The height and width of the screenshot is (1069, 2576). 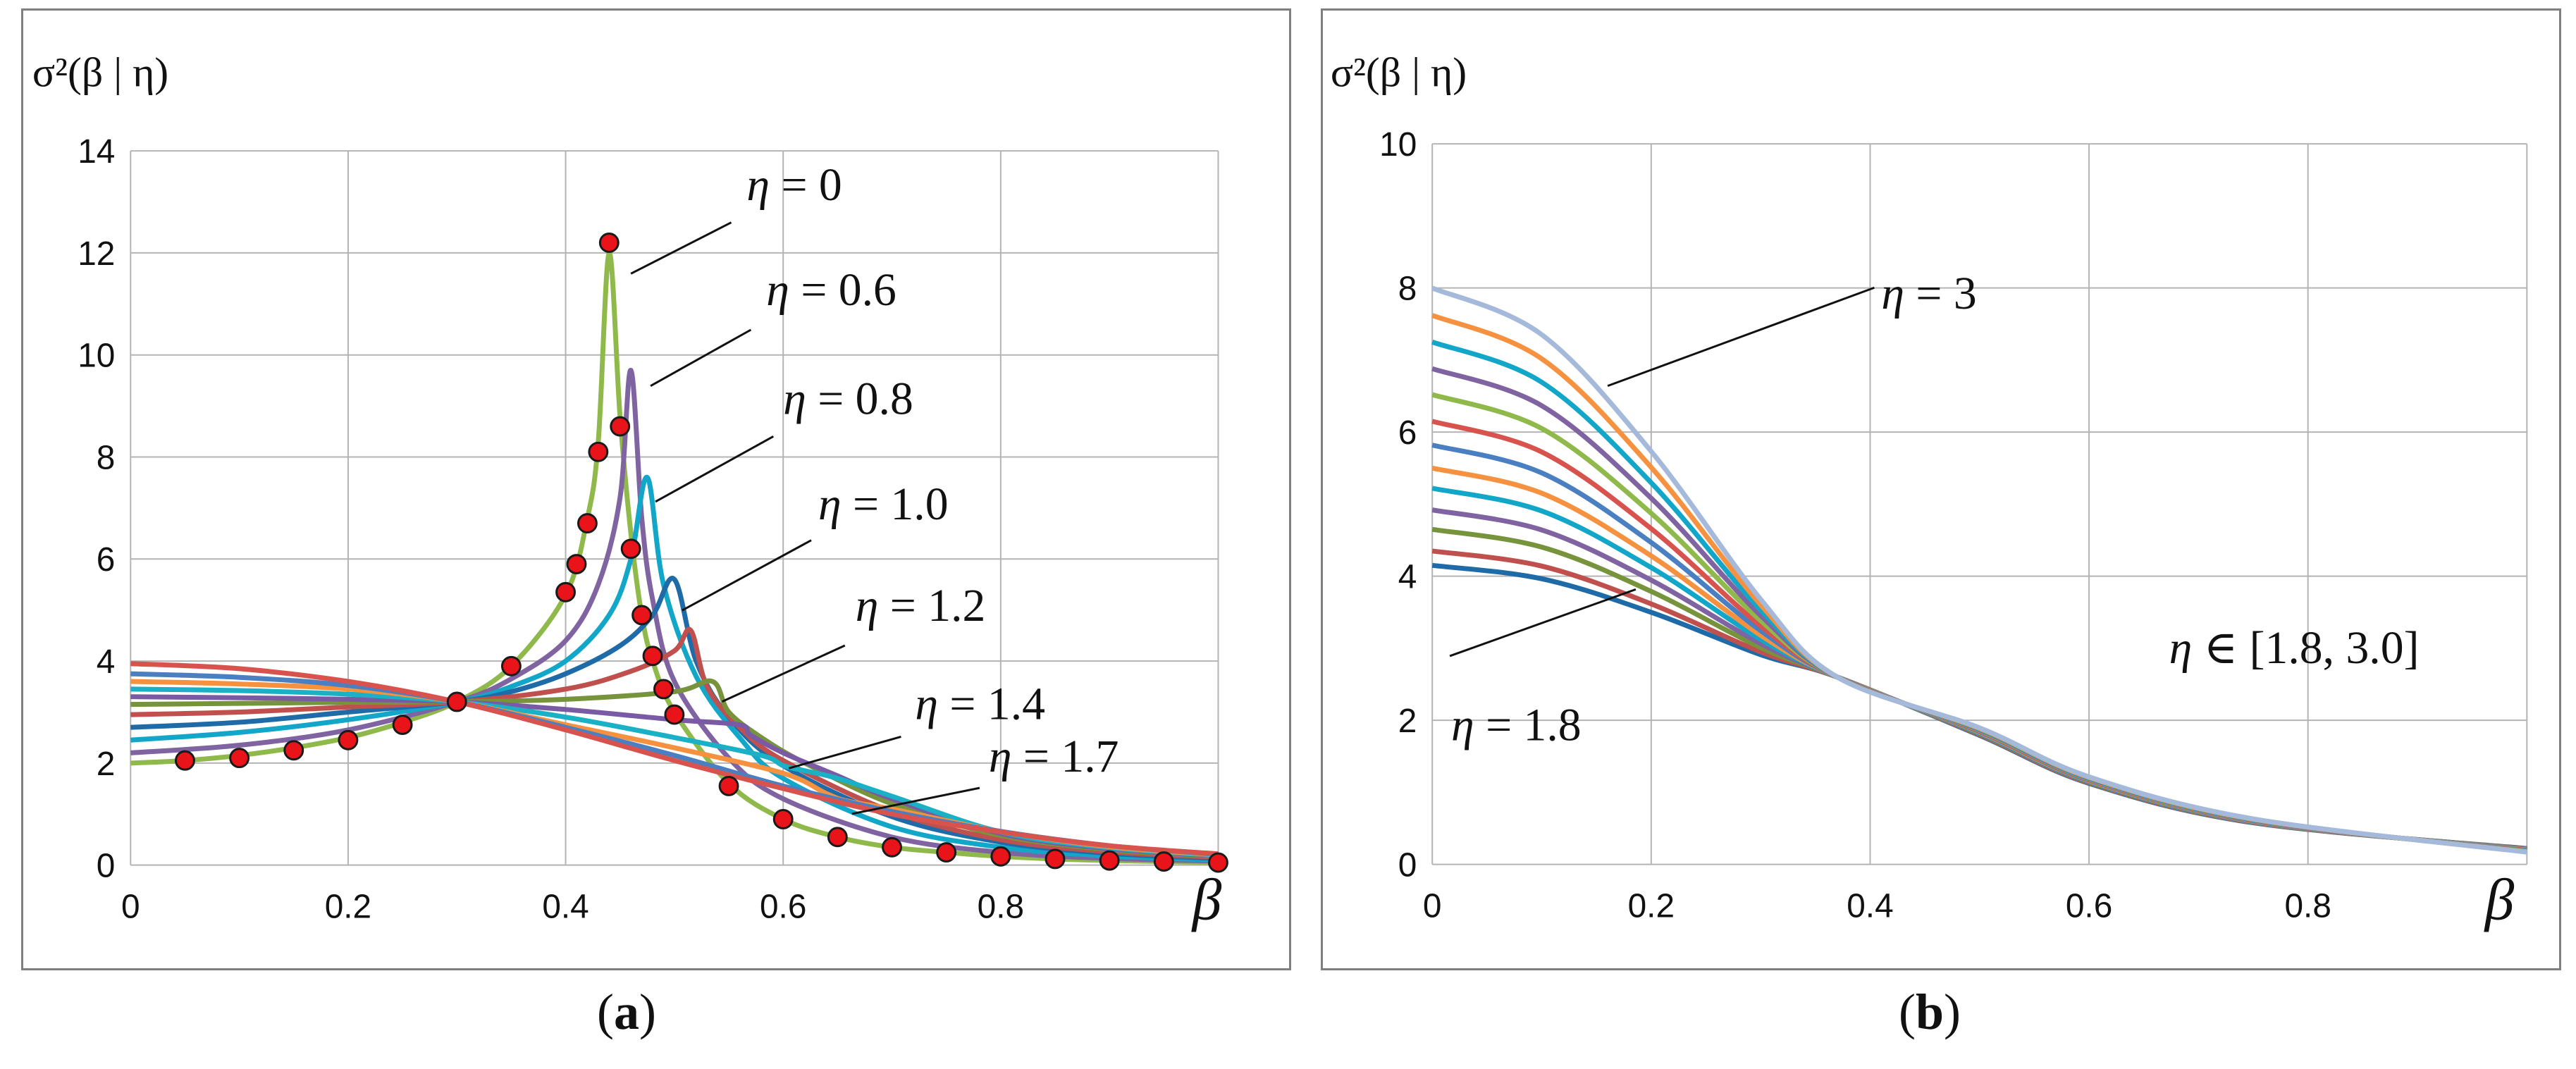 What do you see at coordinates (1953, 1012) in the screenshot?
I see `caption-b-close: )` at bounding box center [1953, 1012].